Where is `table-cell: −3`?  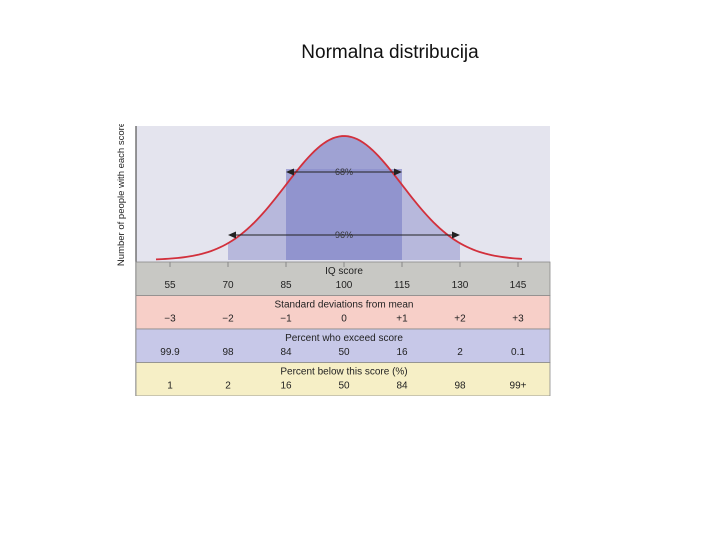
table-cell: −3 is located at coordinates (170, 319).